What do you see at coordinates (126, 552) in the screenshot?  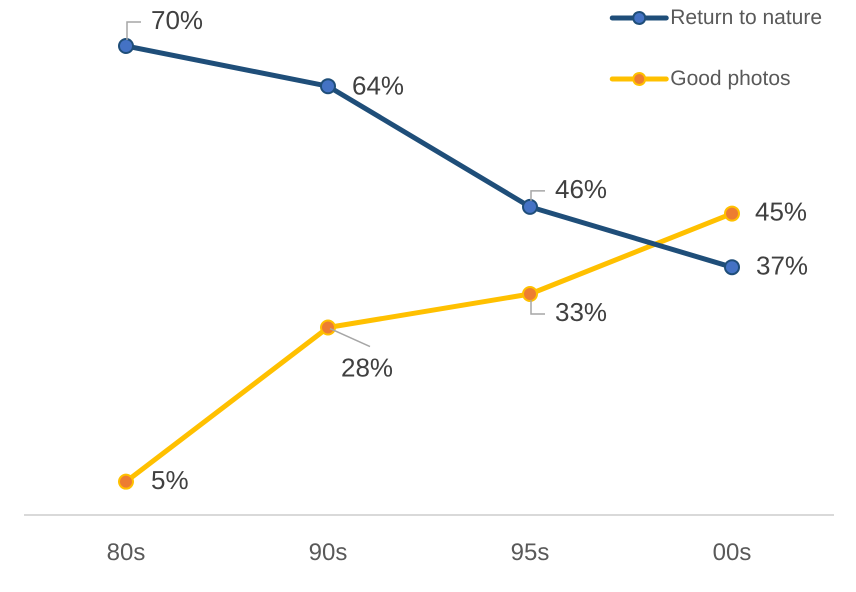 I see `x-tick-label: 80s` at bounding box center [126, 552].